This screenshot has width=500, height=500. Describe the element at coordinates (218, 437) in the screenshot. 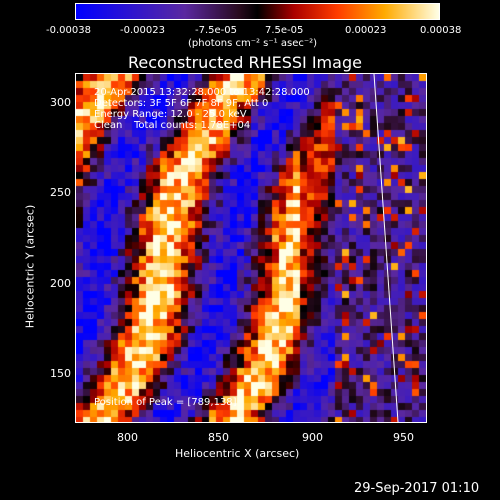

I see `x-tick-850: 850` at that location.